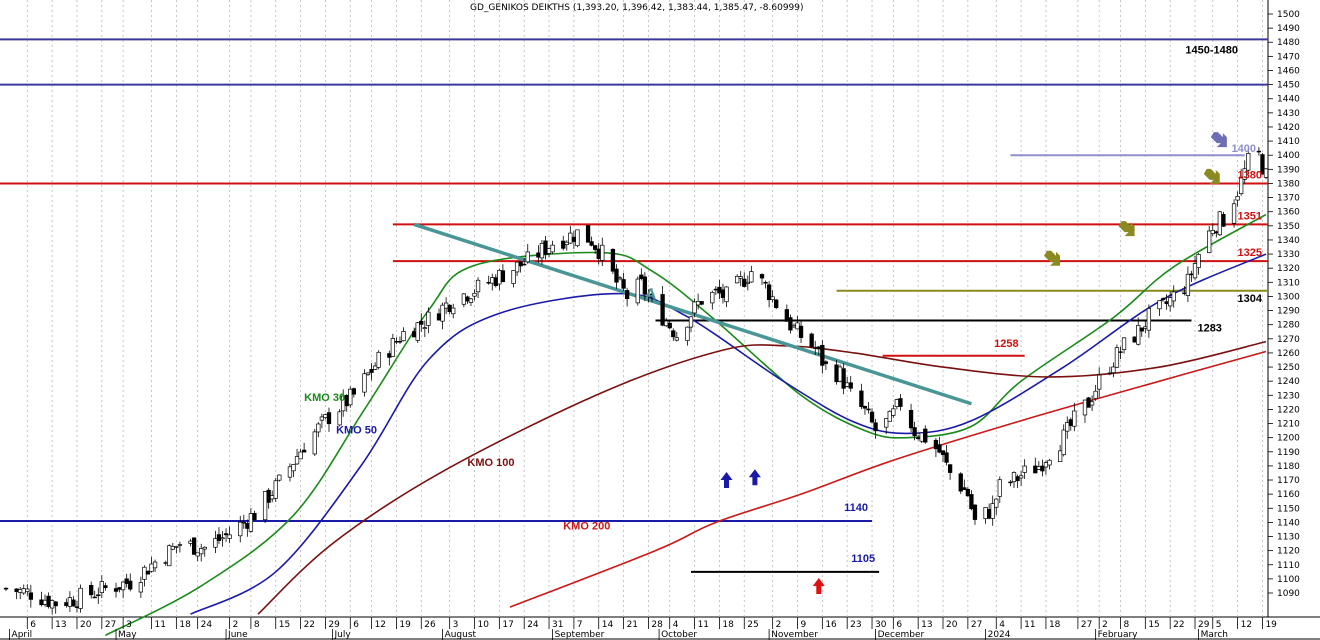 This screenshot has width=1320, height=640. I want to click on x-tick-label: 3, so click(129, 625).